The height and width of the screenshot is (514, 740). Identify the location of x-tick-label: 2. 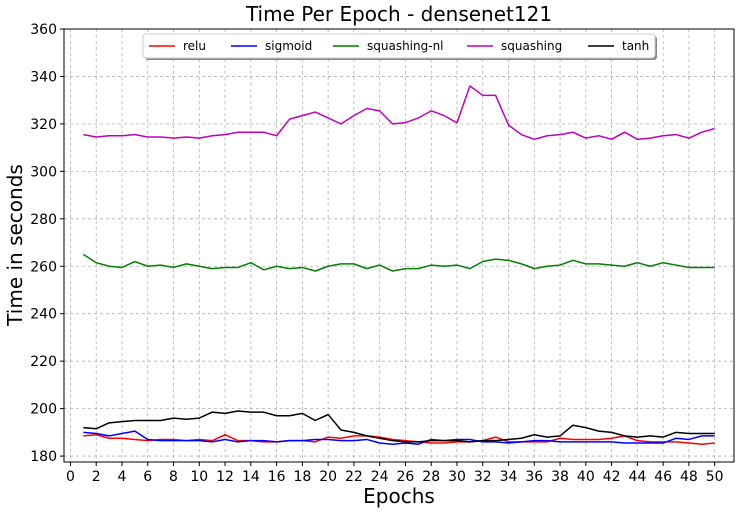
(96, 477).